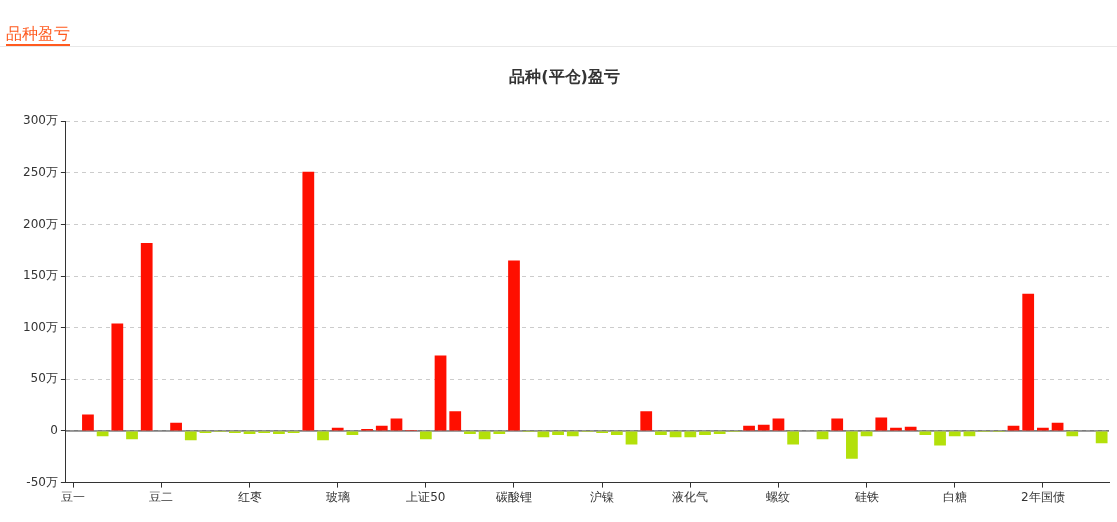 This screenshot has width=1117, height=522. Describe the element at coordinates (40, 275) in the screenshot. I see `y-tick-label: 150万` at that location.